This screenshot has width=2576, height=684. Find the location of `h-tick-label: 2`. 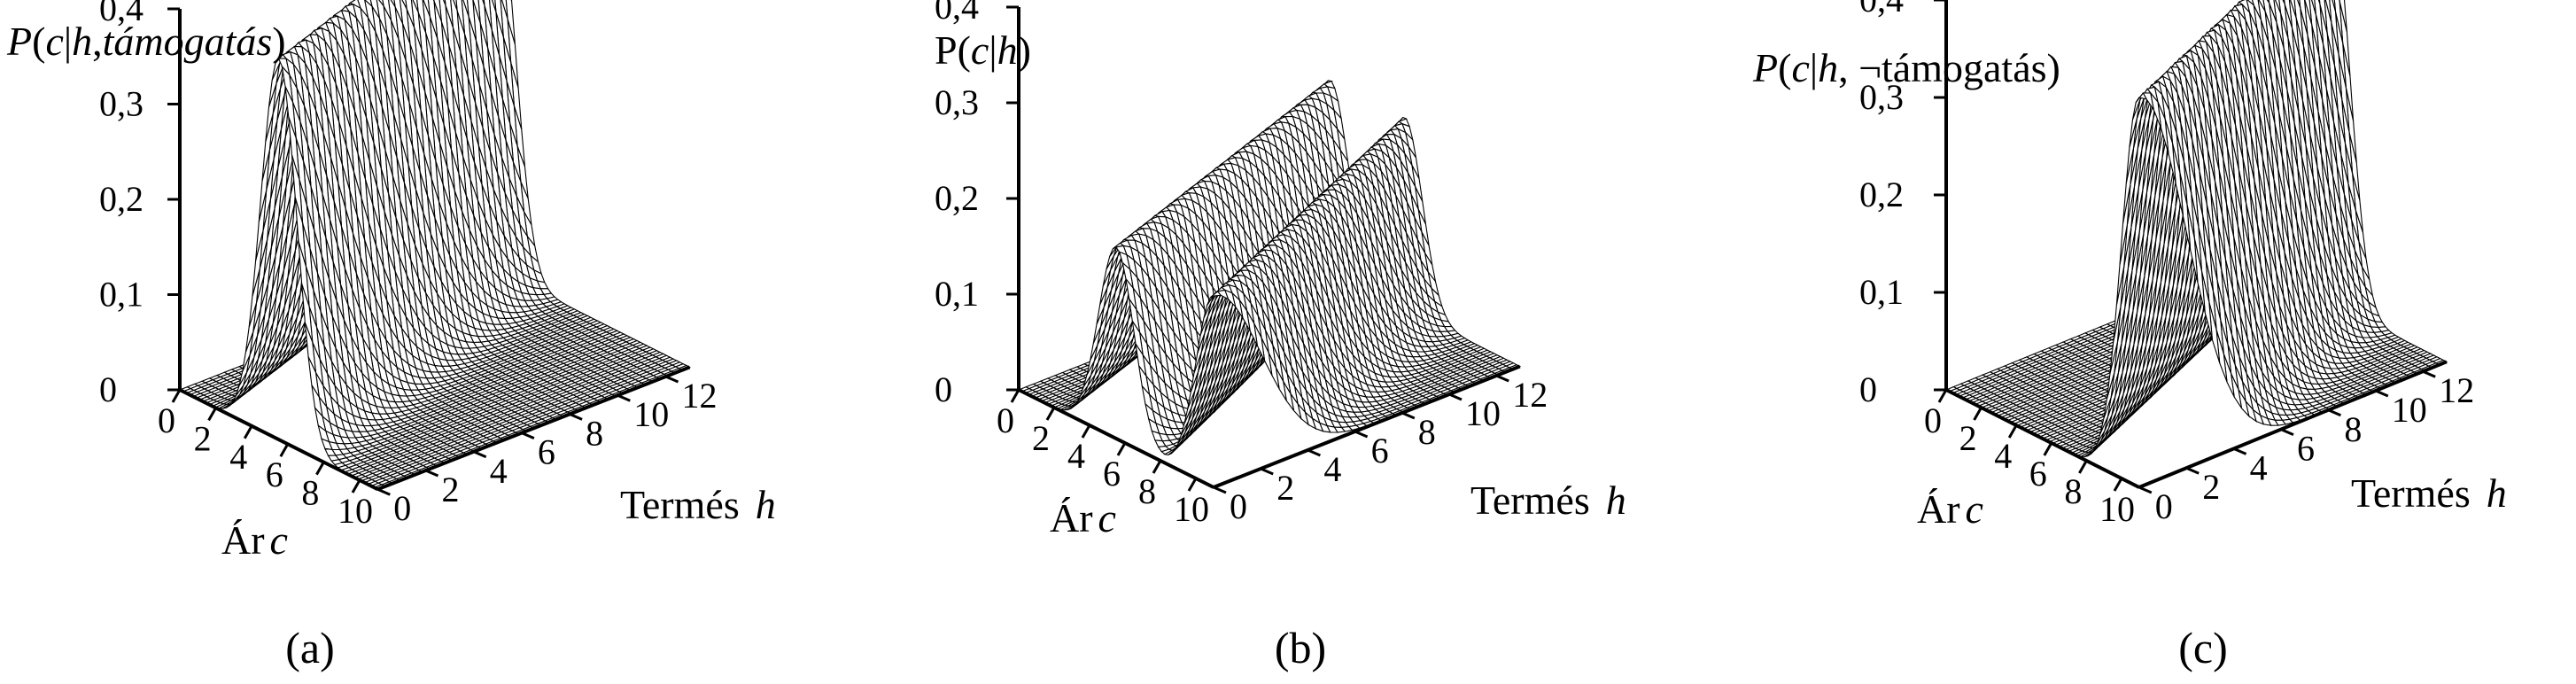

h-tick-label: 2 is located at coordinates (451, 489).